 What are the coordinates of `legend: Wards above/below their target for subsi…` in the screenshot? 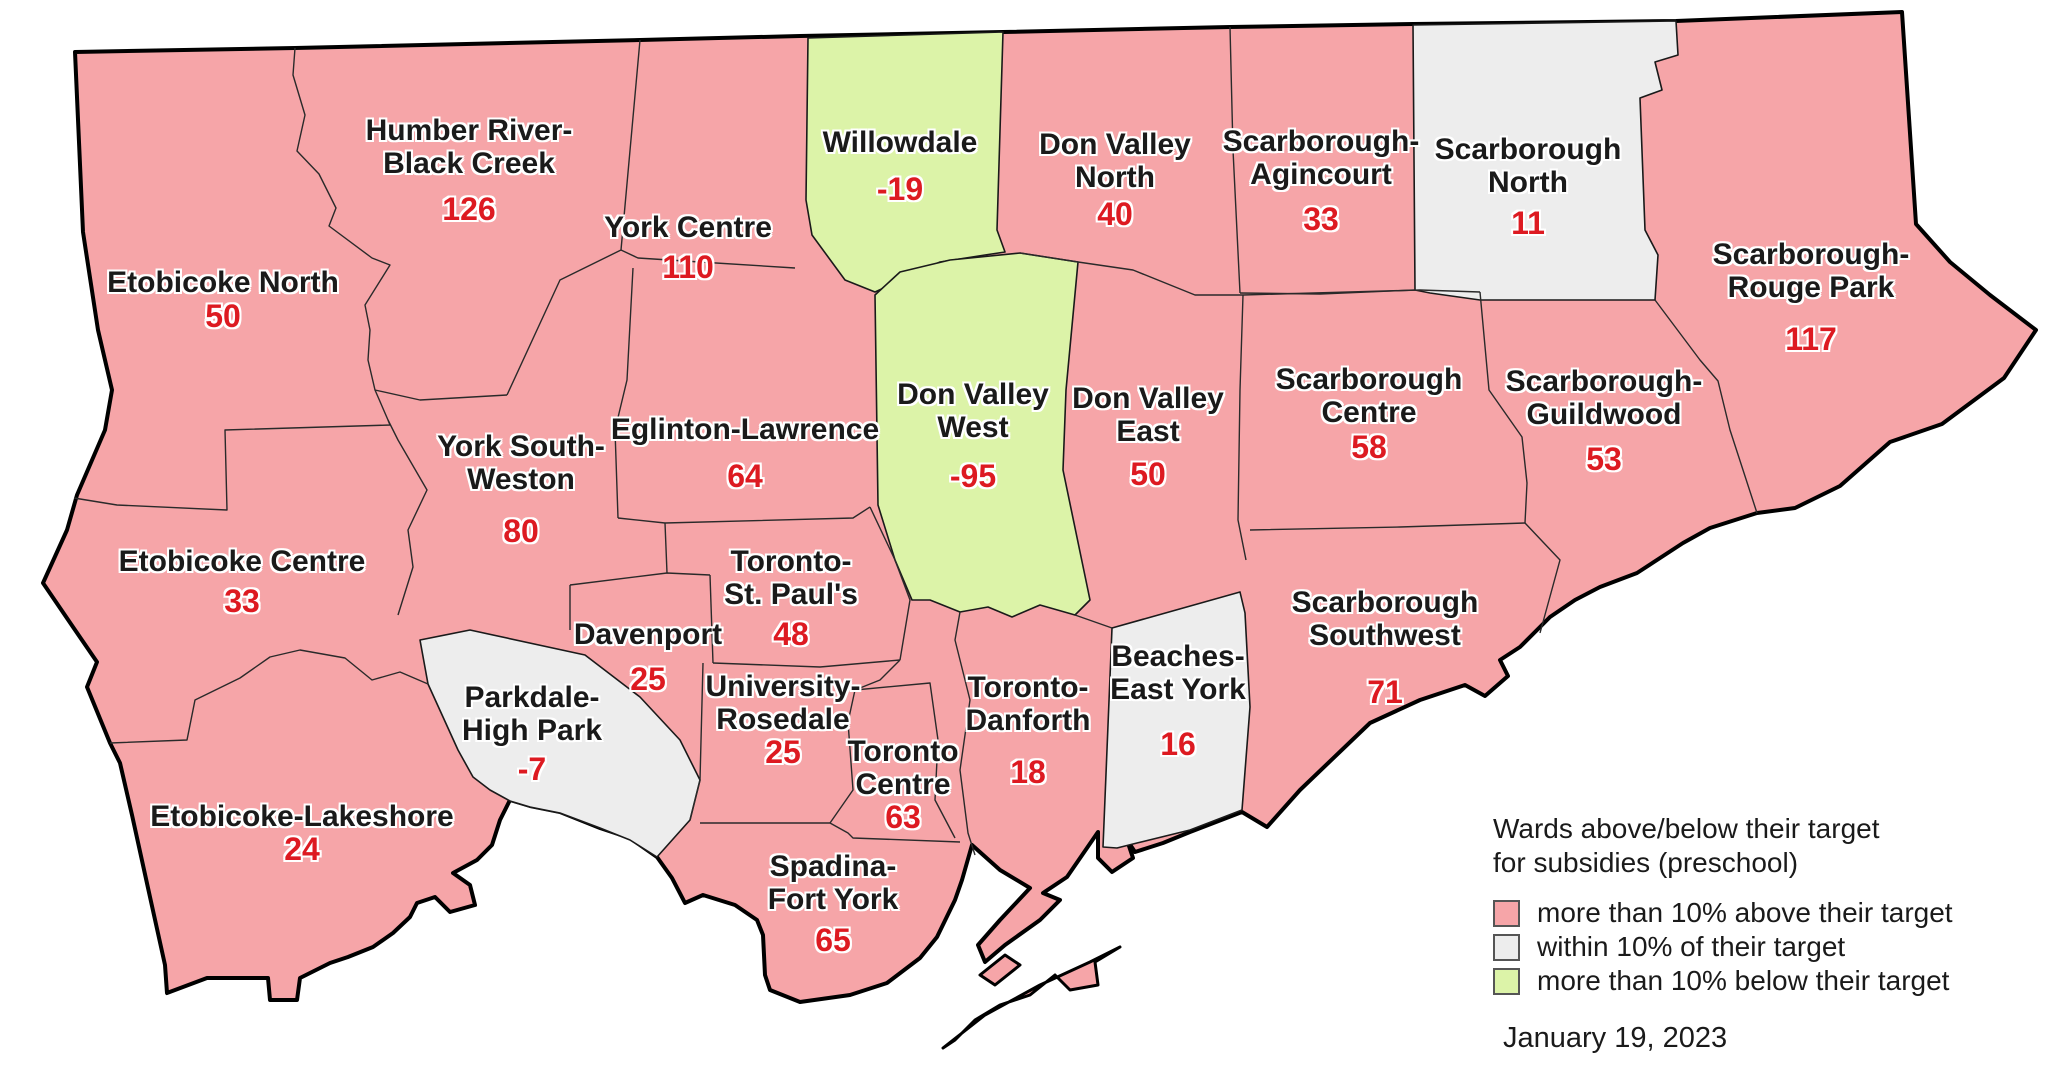 It's located at (1723, 933).